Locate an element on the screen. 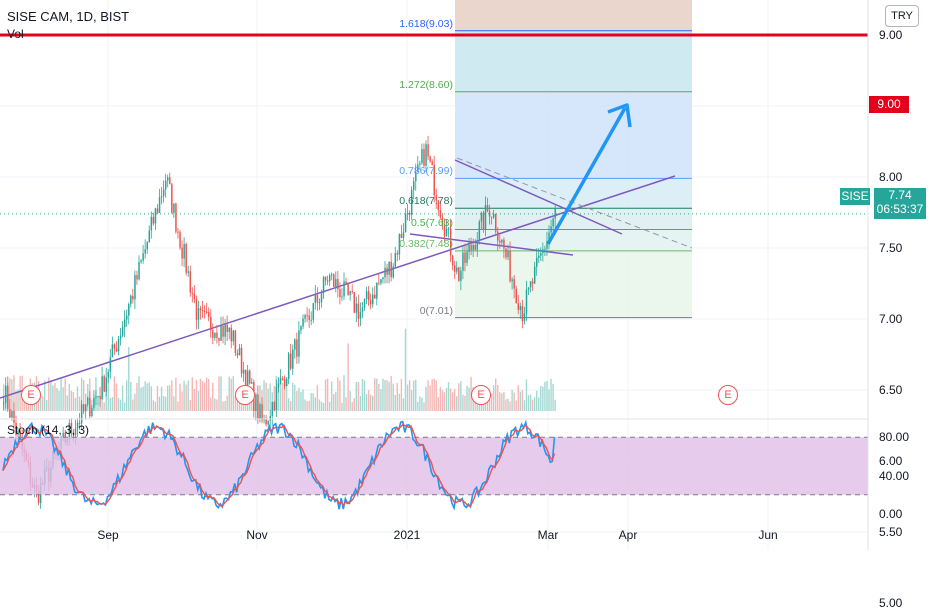 The height and width of the screenshot is (610, 932). symbol-title: SISE CAM, 1D, BIST is located at coordinates (68, 16).